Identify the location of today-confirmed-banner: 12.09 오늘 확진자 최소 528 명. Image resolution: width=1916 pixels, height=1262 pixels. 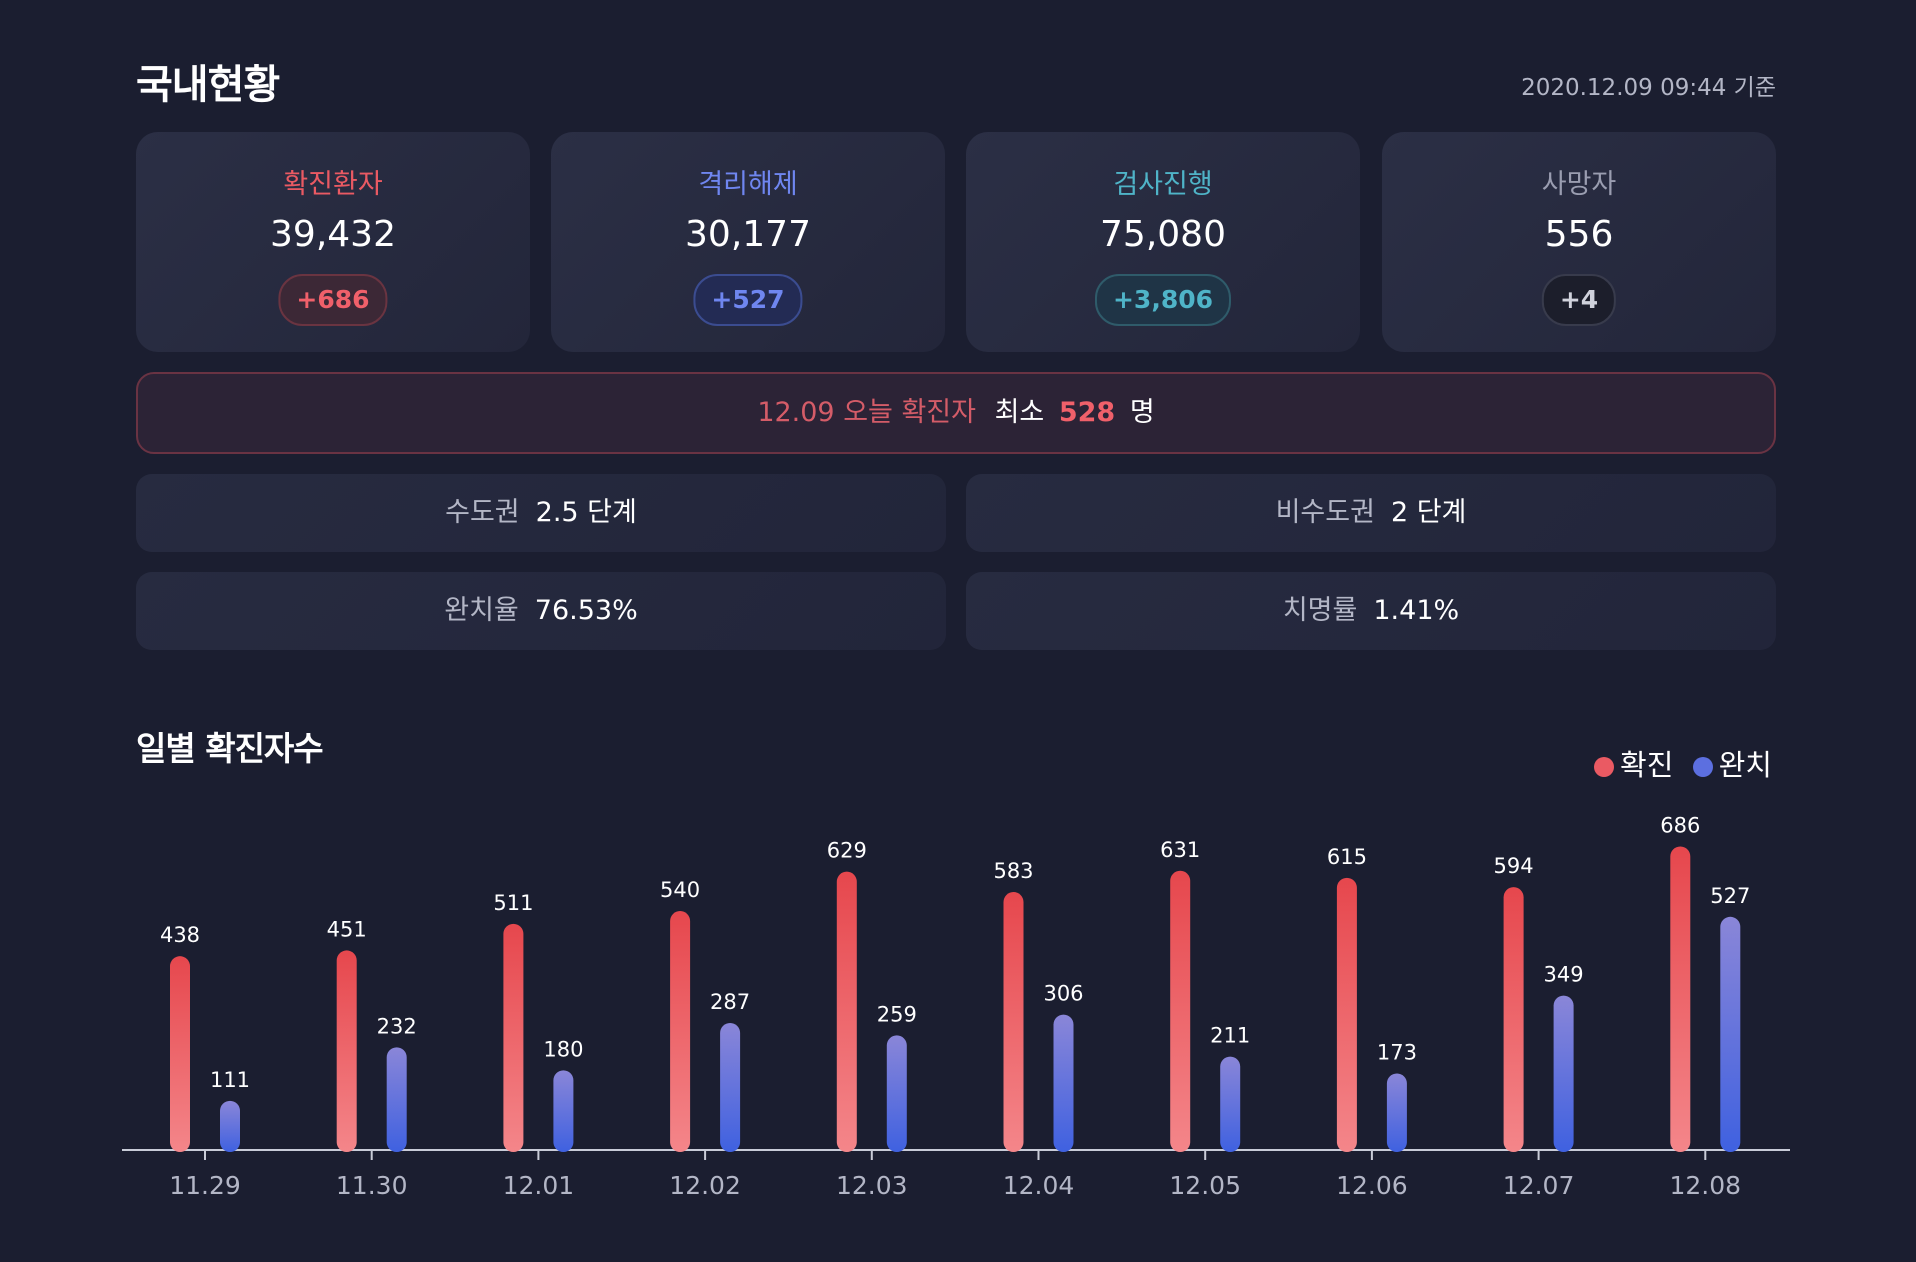
(956, 413).